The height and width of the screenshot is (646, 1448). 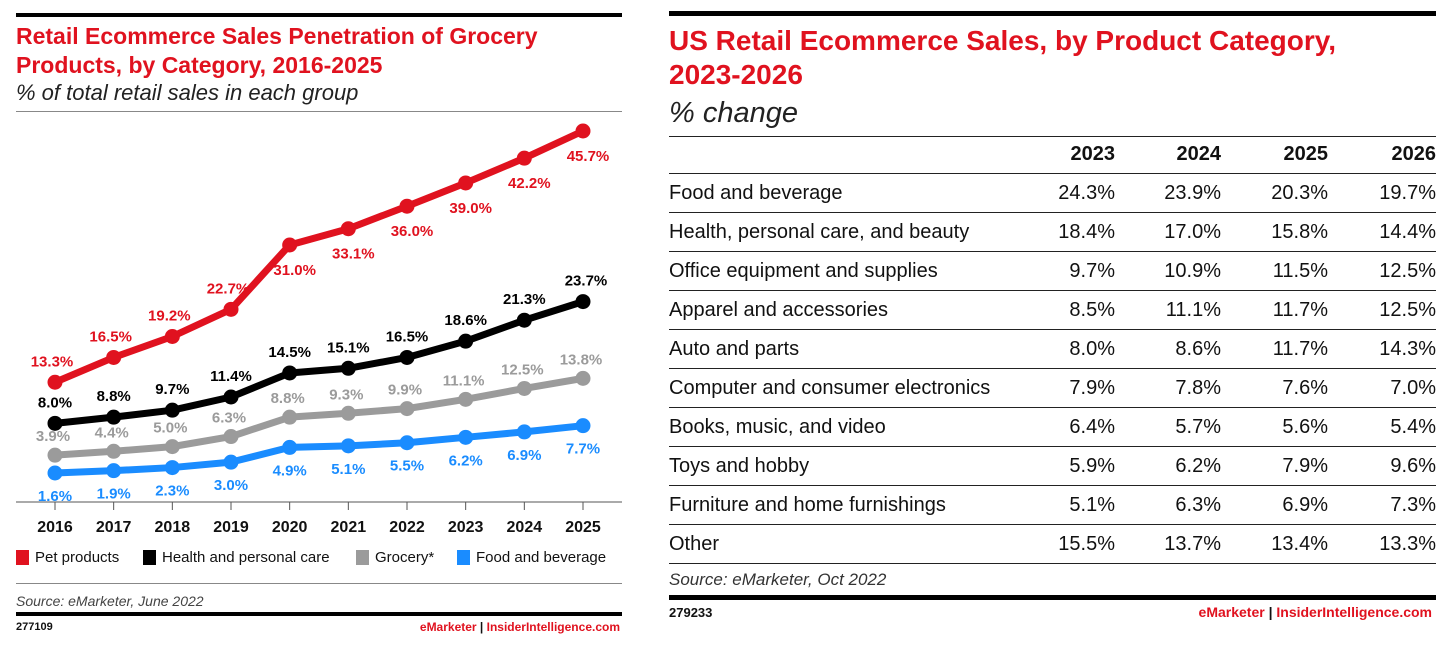 What do you see at coordinates (229, 418) in the screenshot?
I see `data-label: 6.3%` at bounding box center [229, 418].